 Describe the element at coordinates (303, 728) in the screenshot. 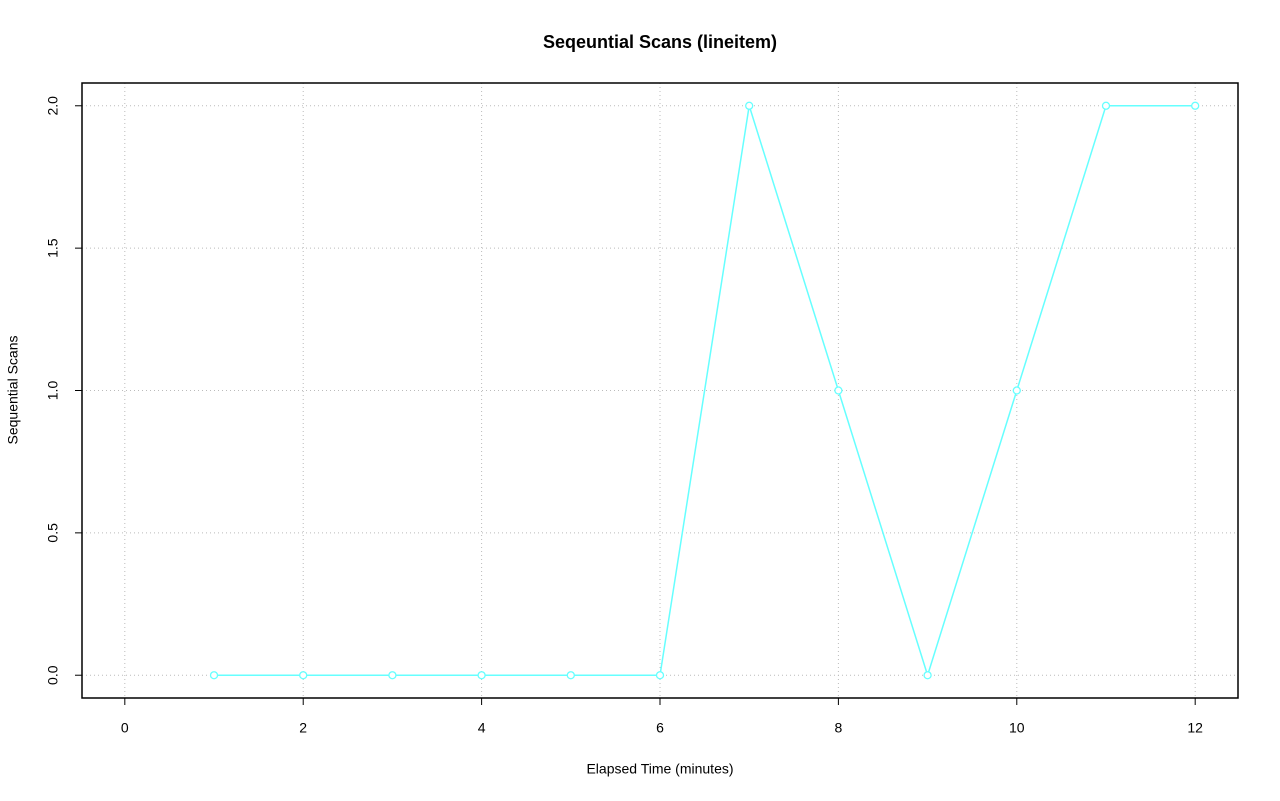

I see `x-tick-label: 2` at that location.